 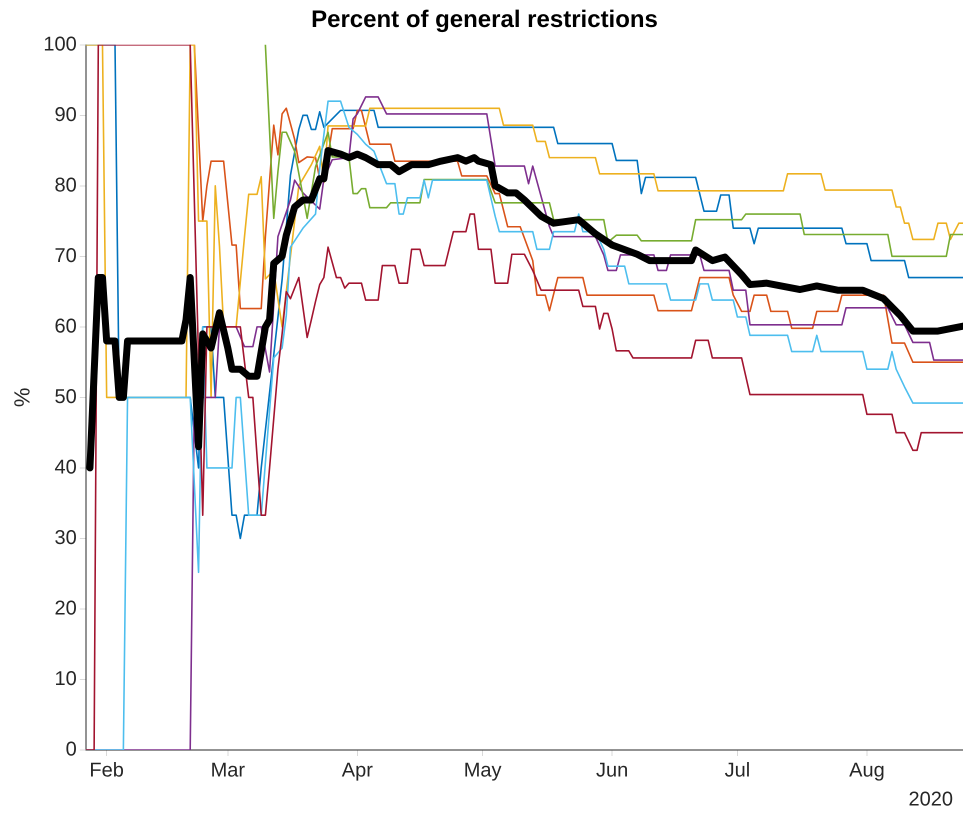 What do you see at coordinates (867, 771) in the screenshot?
I see `x-tick-label: Aug` at bounding box center [867, 771].